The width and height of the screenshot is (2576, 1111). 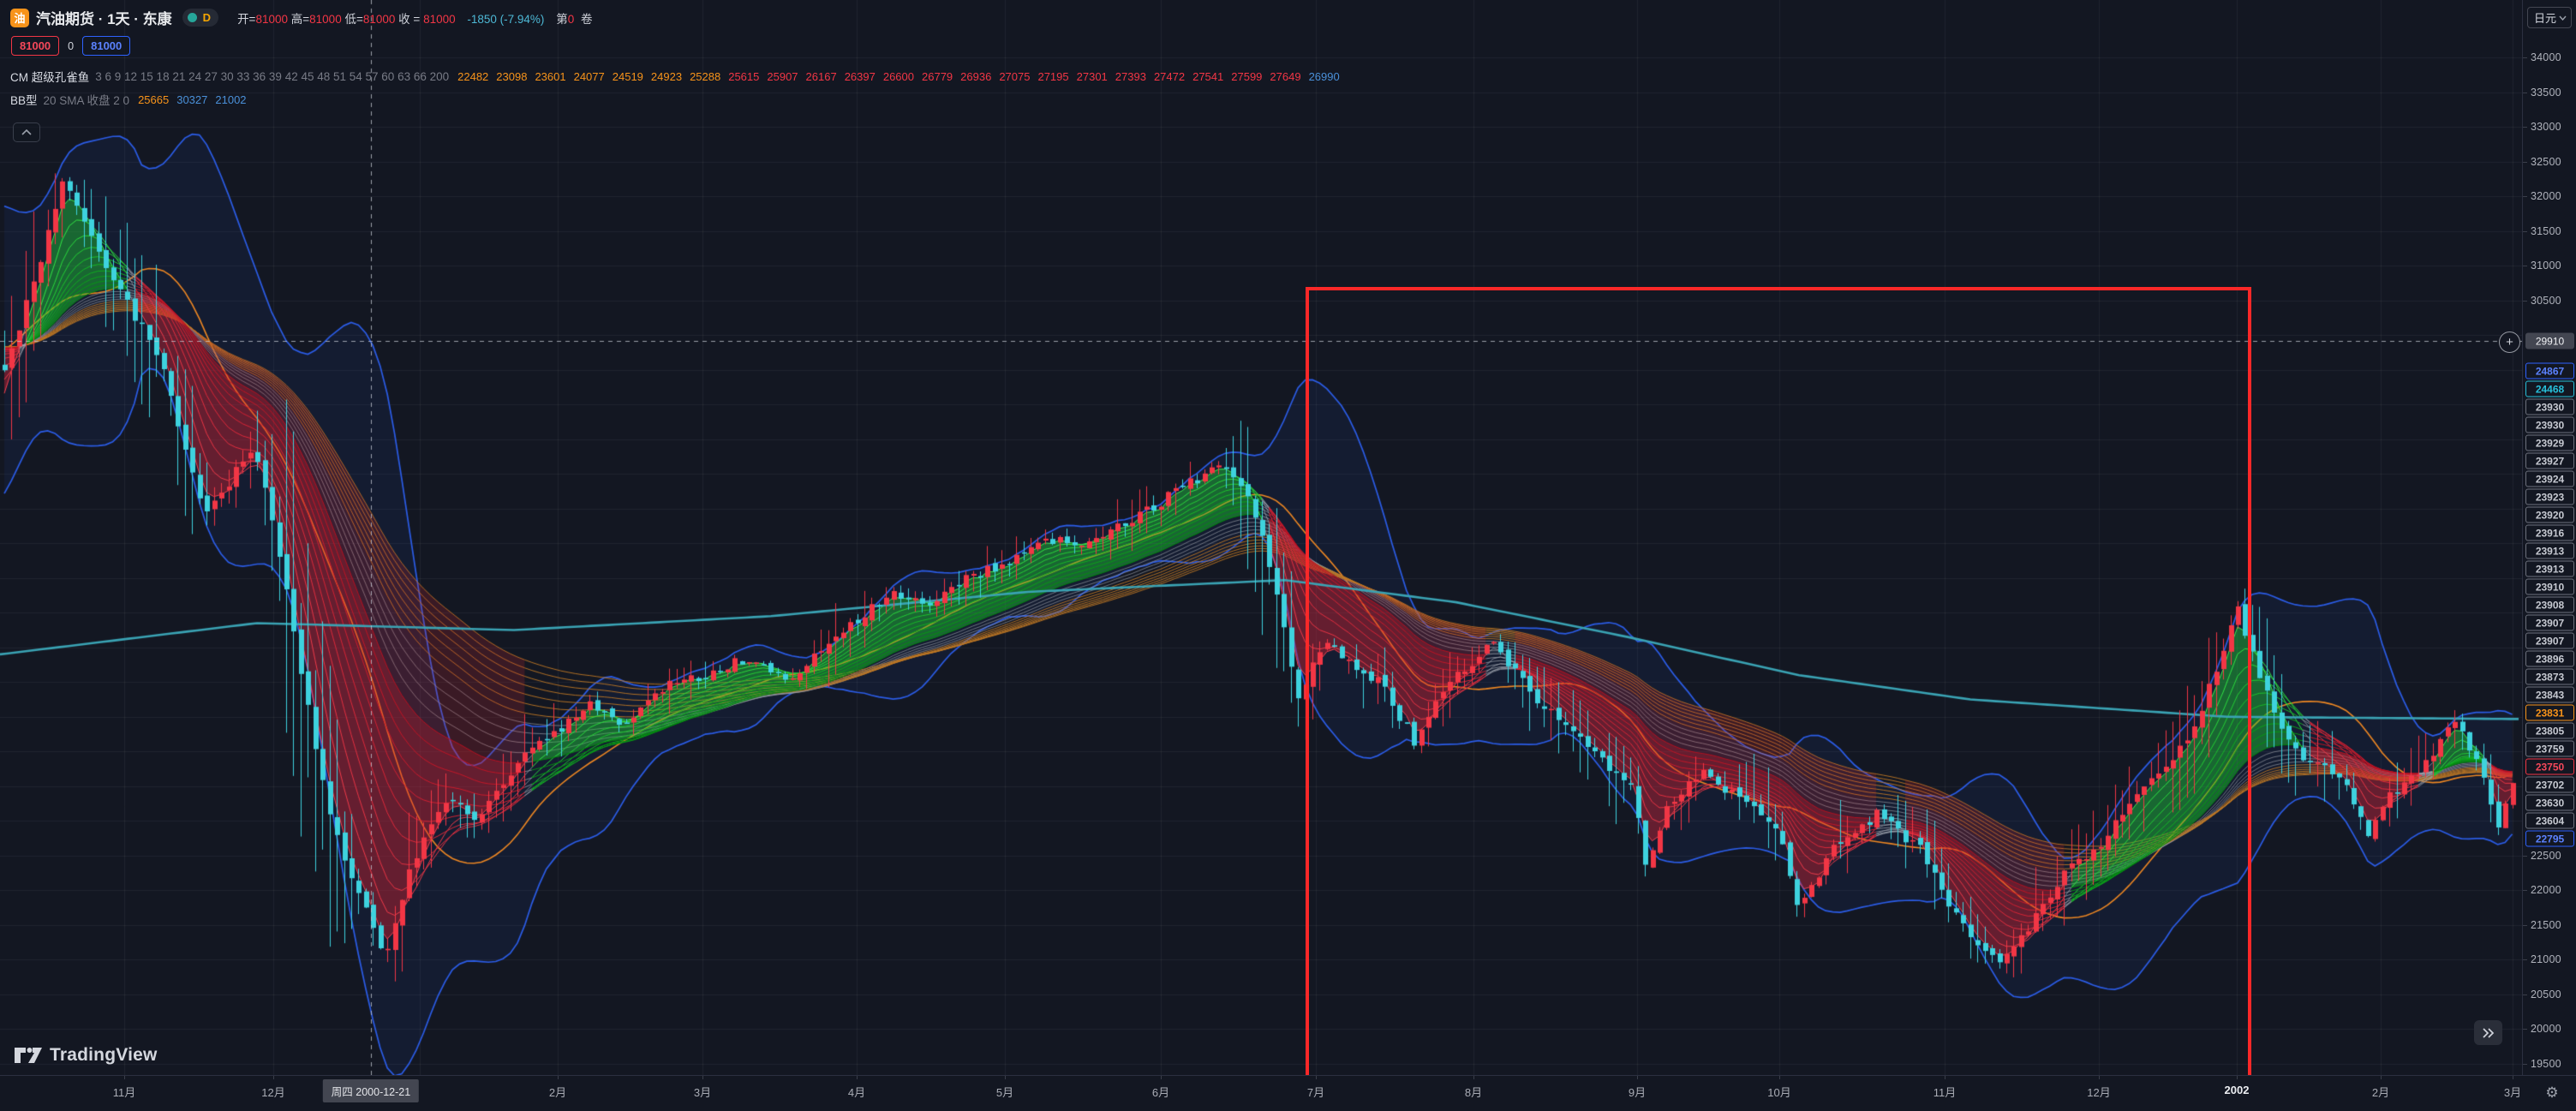 I want to click on currency-label: 日元, so click(x=2545, y=18).